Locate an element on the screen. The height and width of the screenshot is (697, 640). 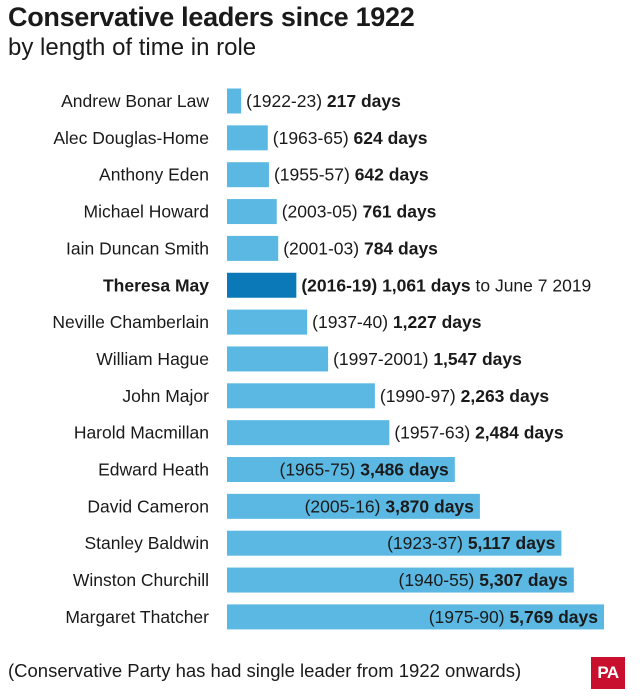
days-label: 1,061 days is located at coordinates (426, 285).